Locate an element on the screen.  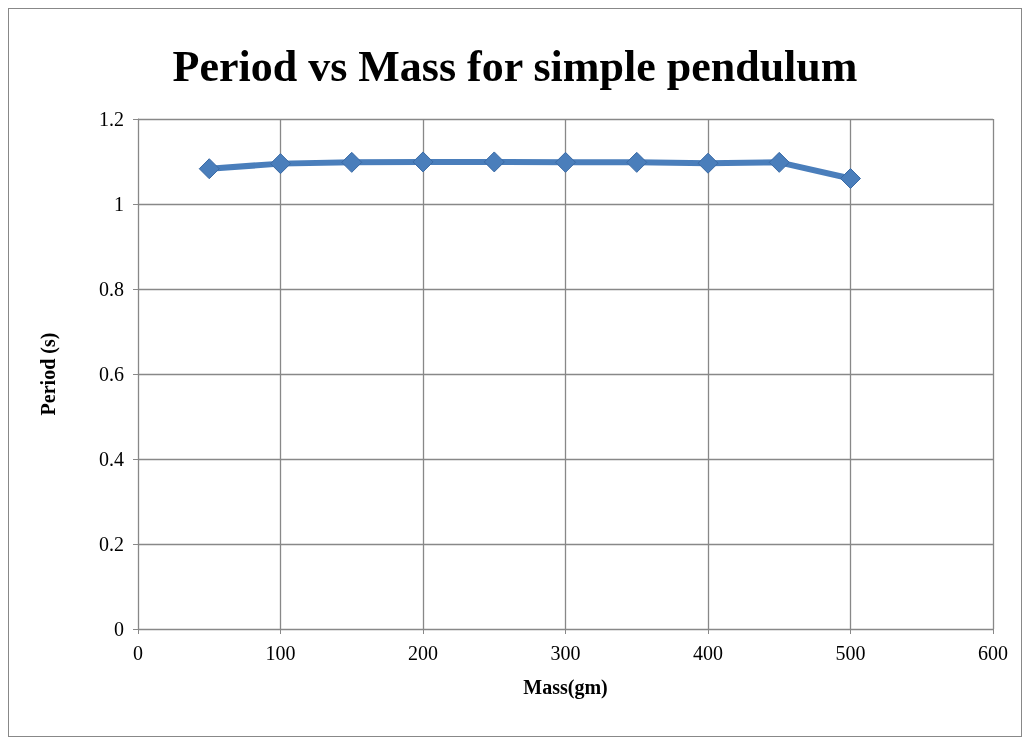
x-tick-label: 400 is located at coordinates (708, 653).